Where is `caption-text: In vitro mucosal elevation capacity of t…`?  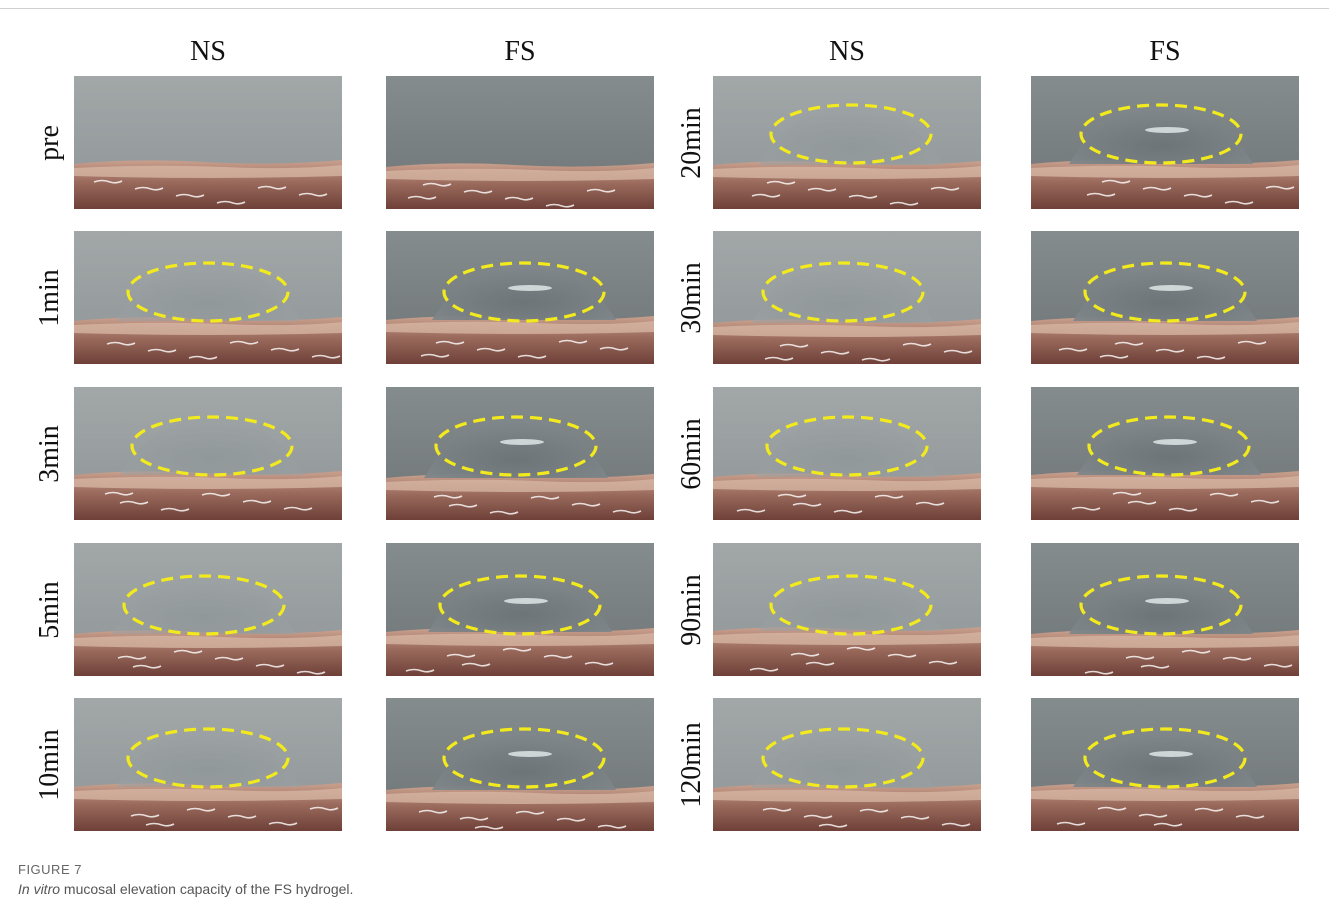
caption-text: In vitro mucosal elevation capacity of t… is located at coordinates (185, 889).